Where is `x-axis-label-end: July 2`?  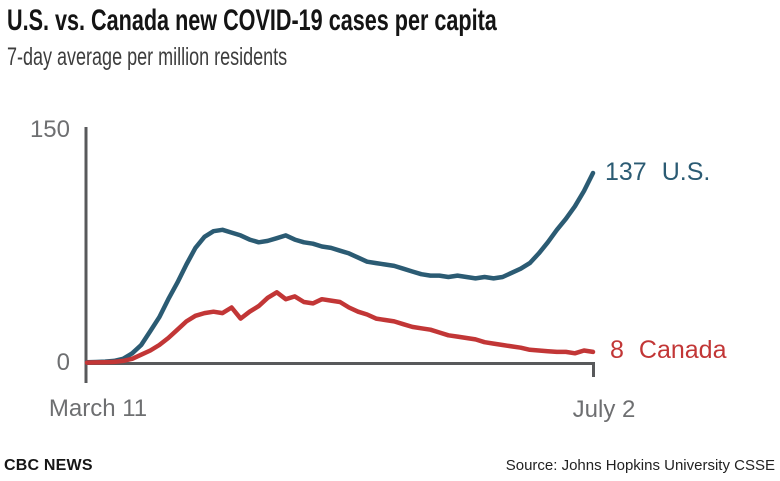
x-axis-label-end: July 2 is located at coordinates (604, 409).